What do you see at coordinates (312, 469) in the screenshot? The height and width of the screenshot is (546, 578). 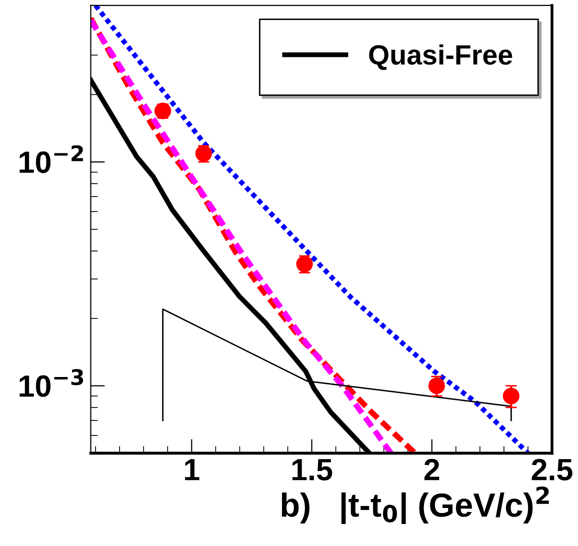 I see `x-tick-label: 1.5` at bounding box center [312, 469].